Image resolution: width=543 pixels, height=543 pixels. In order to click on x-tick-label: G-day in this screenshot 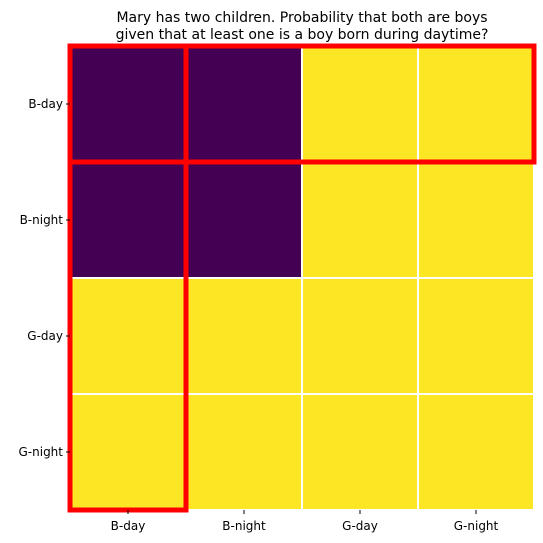, I will do `click(360, 526)`.